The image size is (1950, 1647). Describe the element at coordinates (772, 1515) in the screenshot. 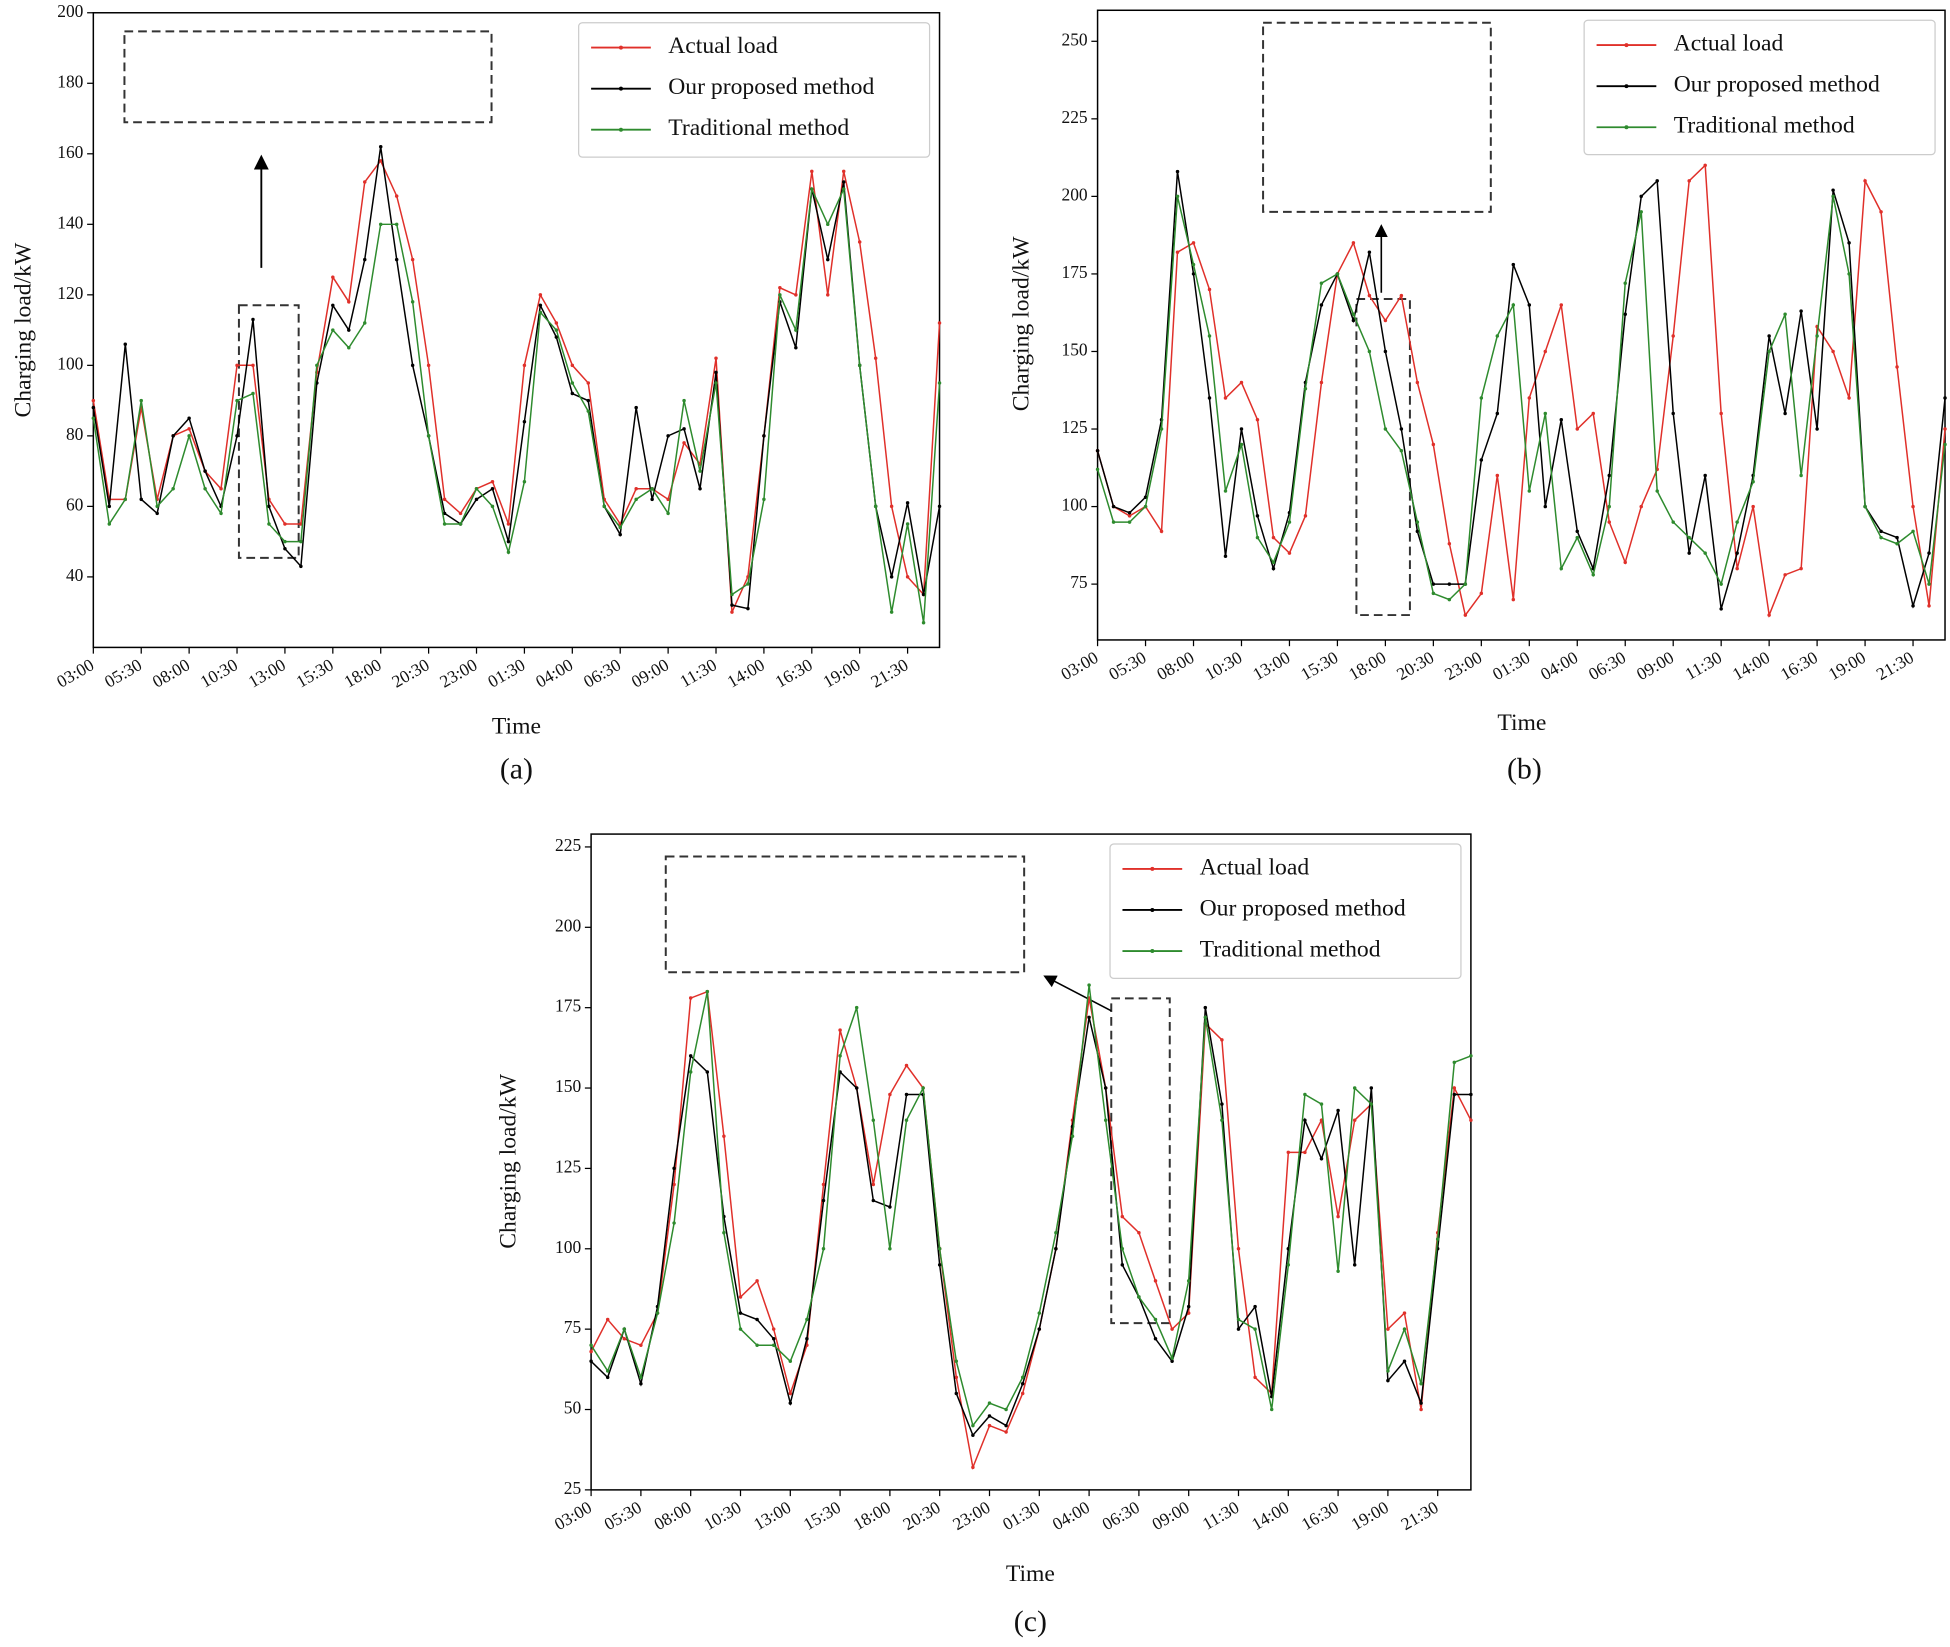

I see `x-tick-label: 13:00` at that location.